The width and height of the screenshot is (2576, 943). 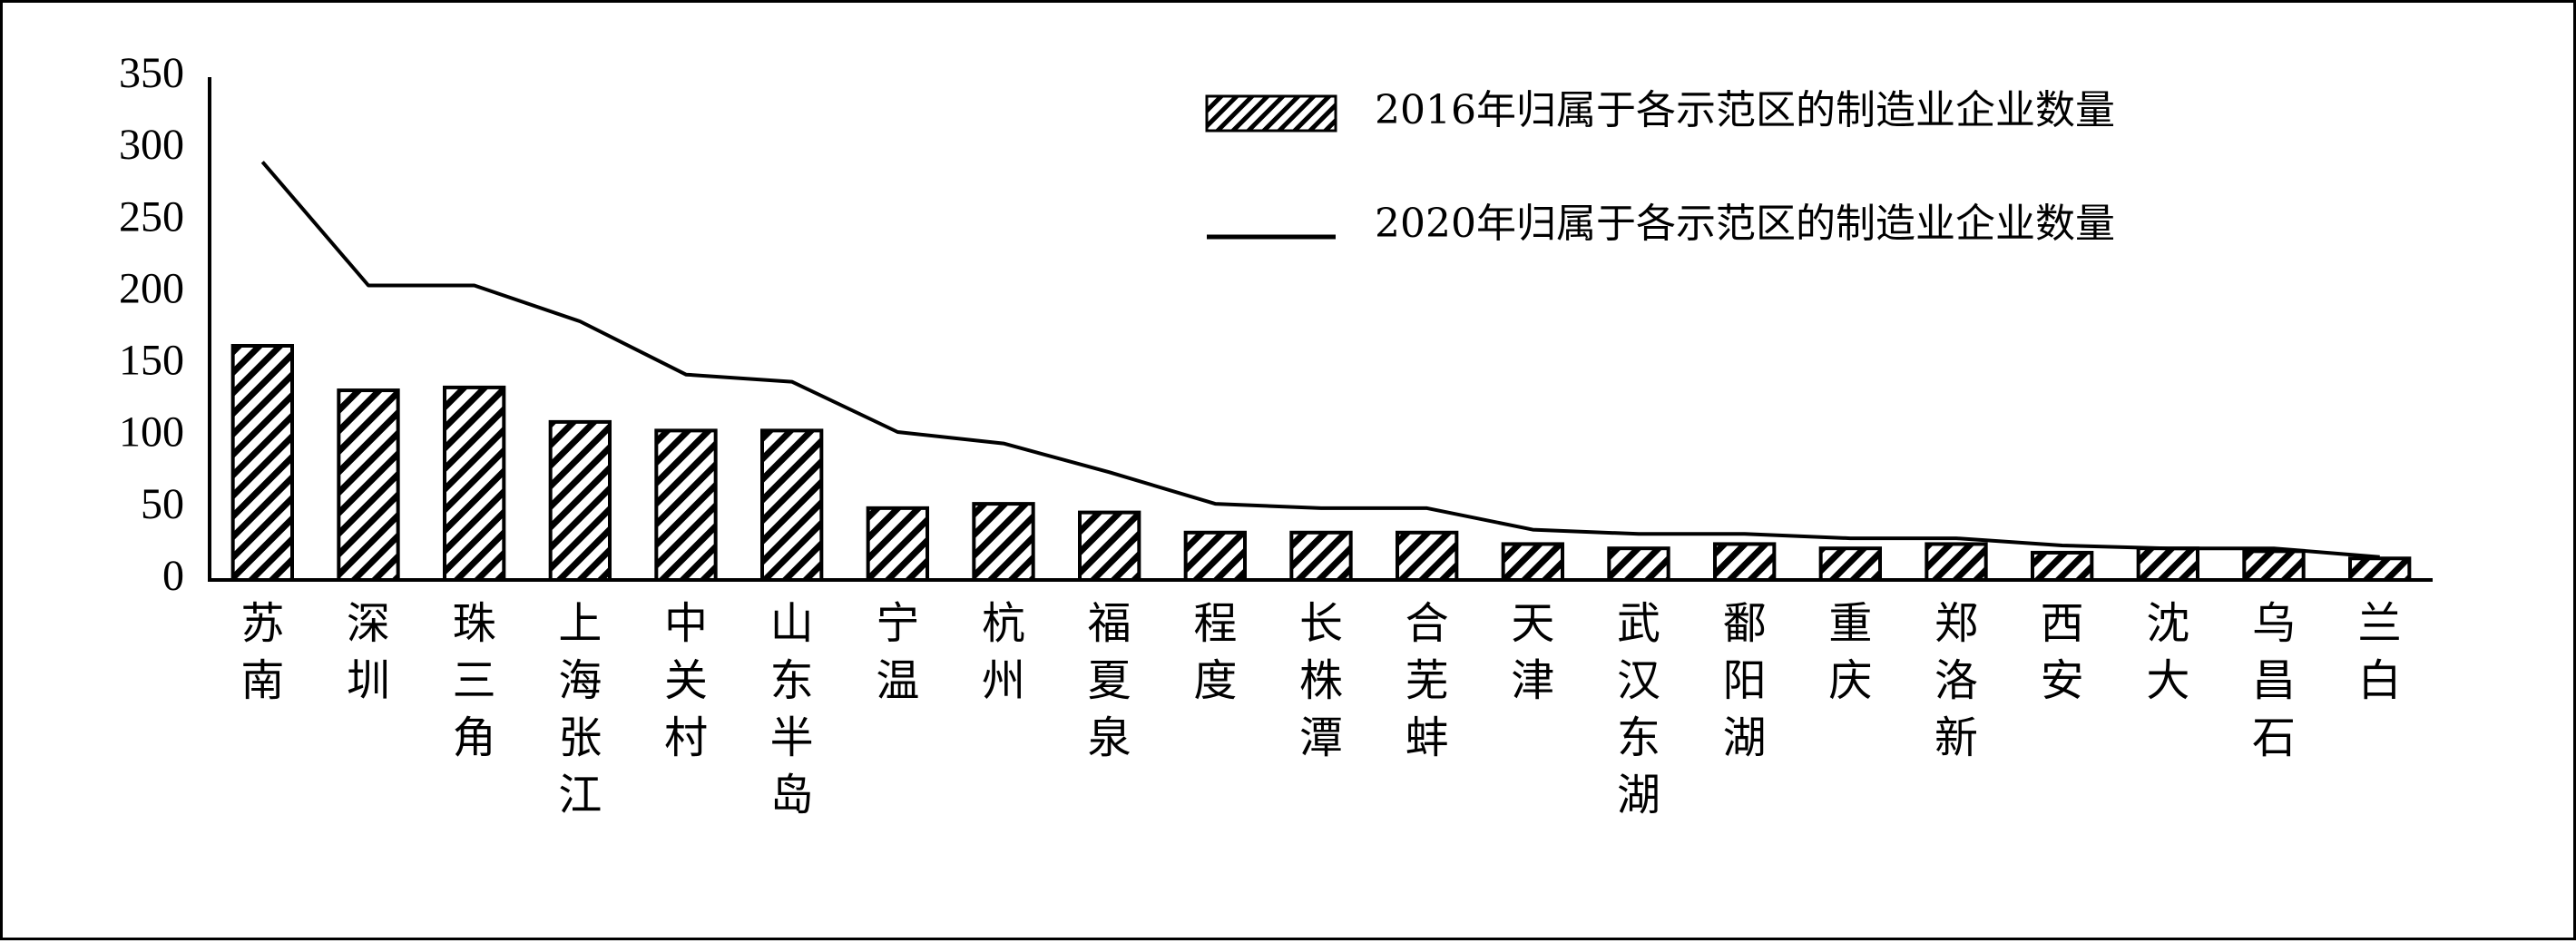 What do you see at coordinates (151, 217) in the screenshot?
I see `y-tick-label: 250` at bounding box center [151, 217].